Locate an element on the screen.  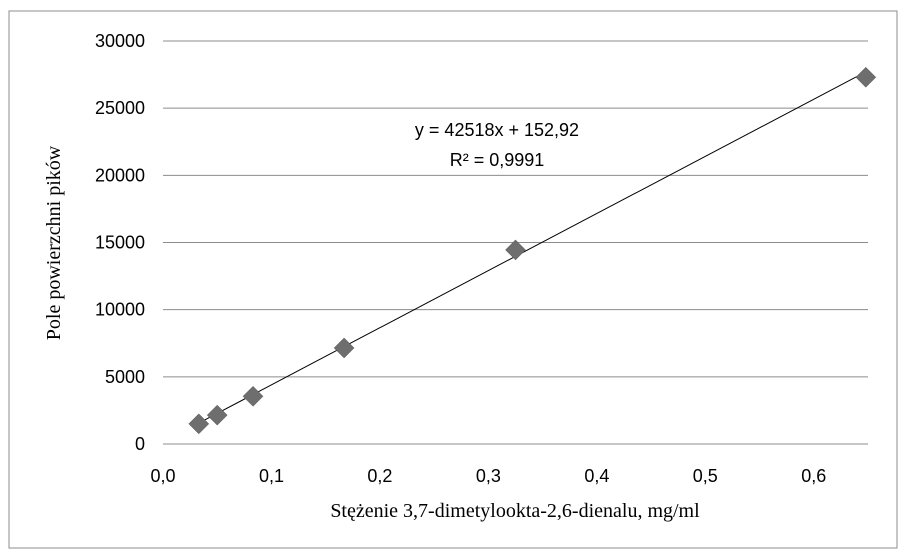
x-tick-labels: 0,0 0,1 0,2 0,3 0,4 0,5 0,6 is located at coordinates (488, 476).